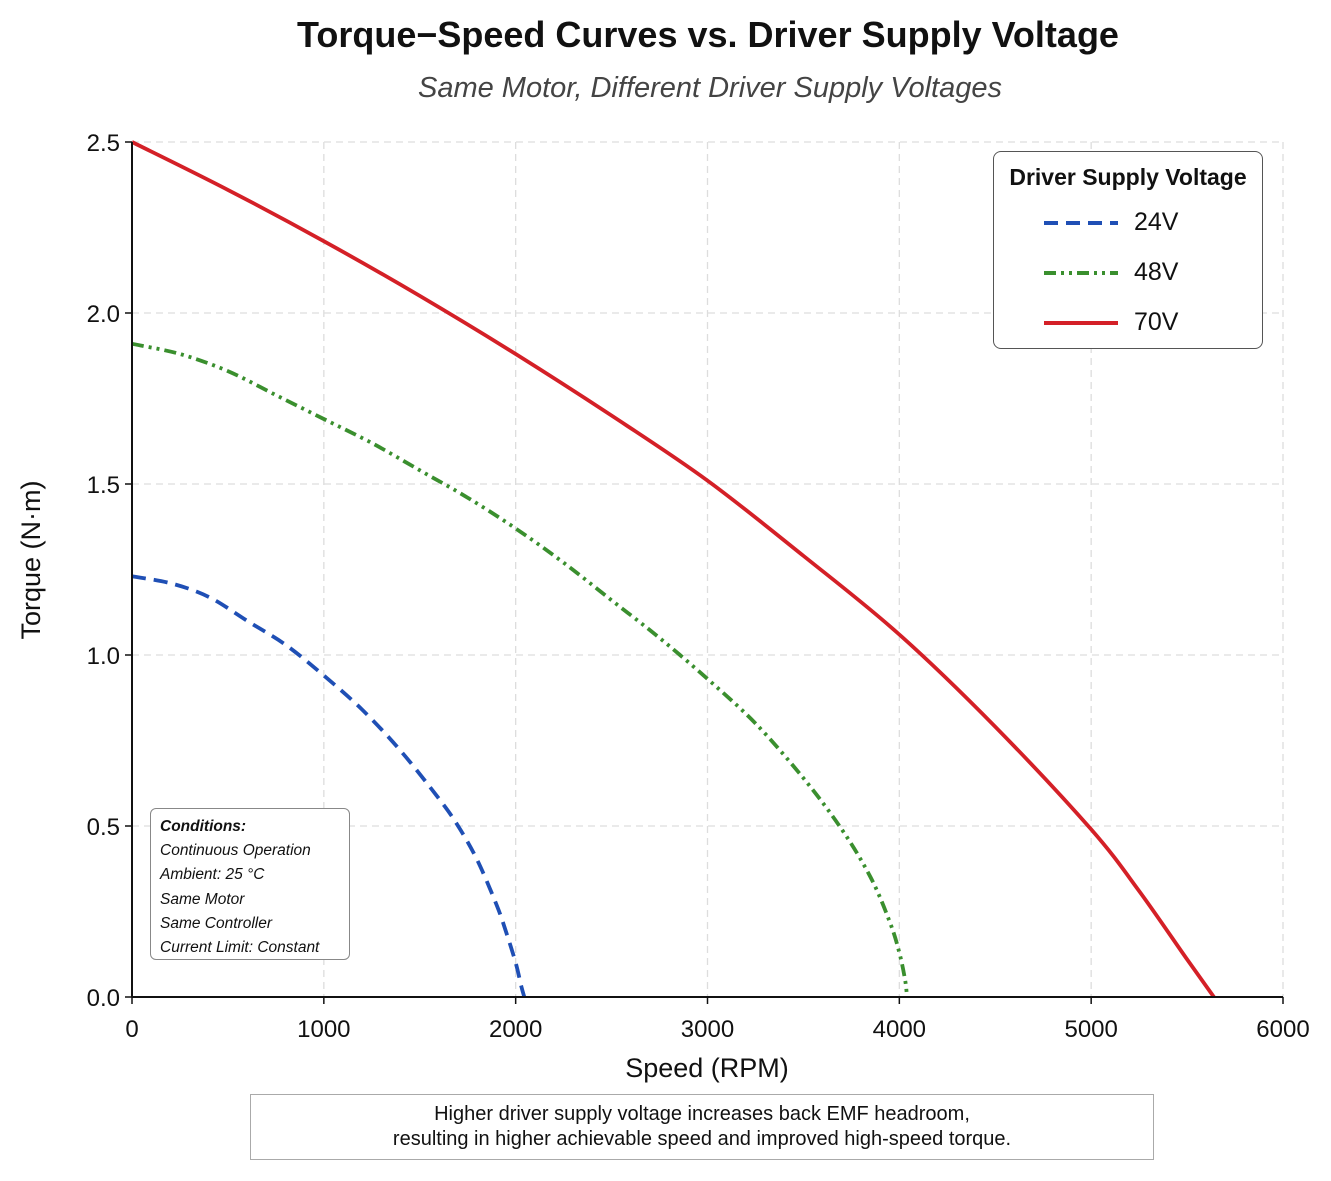  Describe the element at coordinates (212, 875) in the screenshot. I see `conditions-line: Ambient: 25 °C` at that location.